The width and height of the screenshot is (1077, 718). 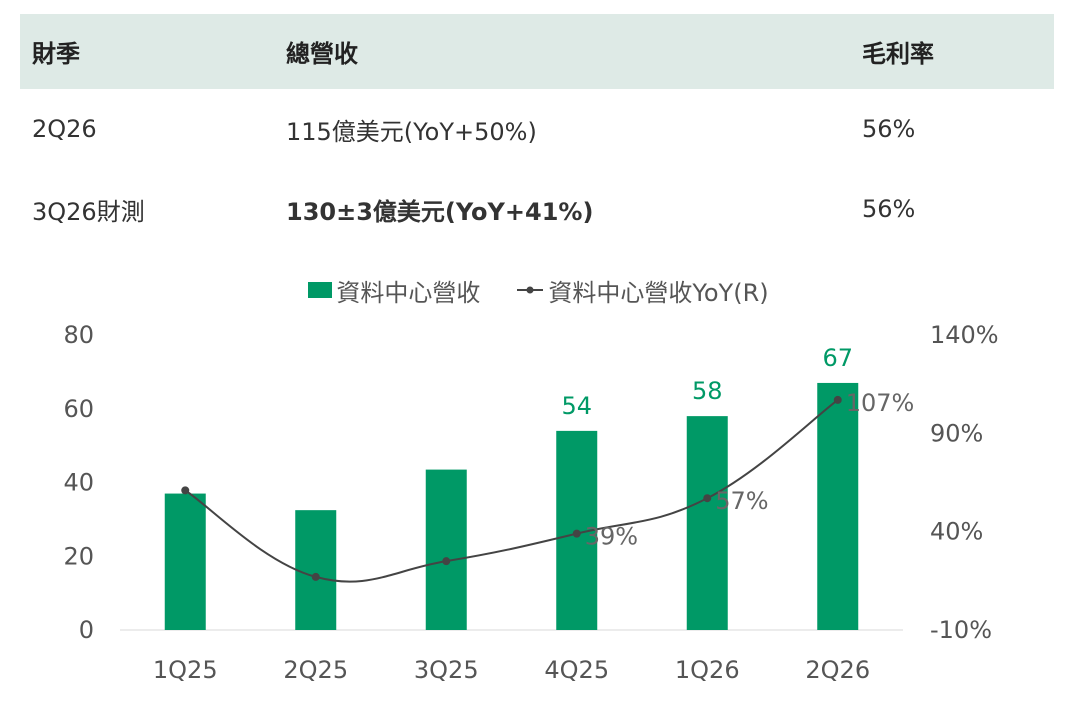 I want to click on y-left-tick-label: 20, so click(x=78, y=556).